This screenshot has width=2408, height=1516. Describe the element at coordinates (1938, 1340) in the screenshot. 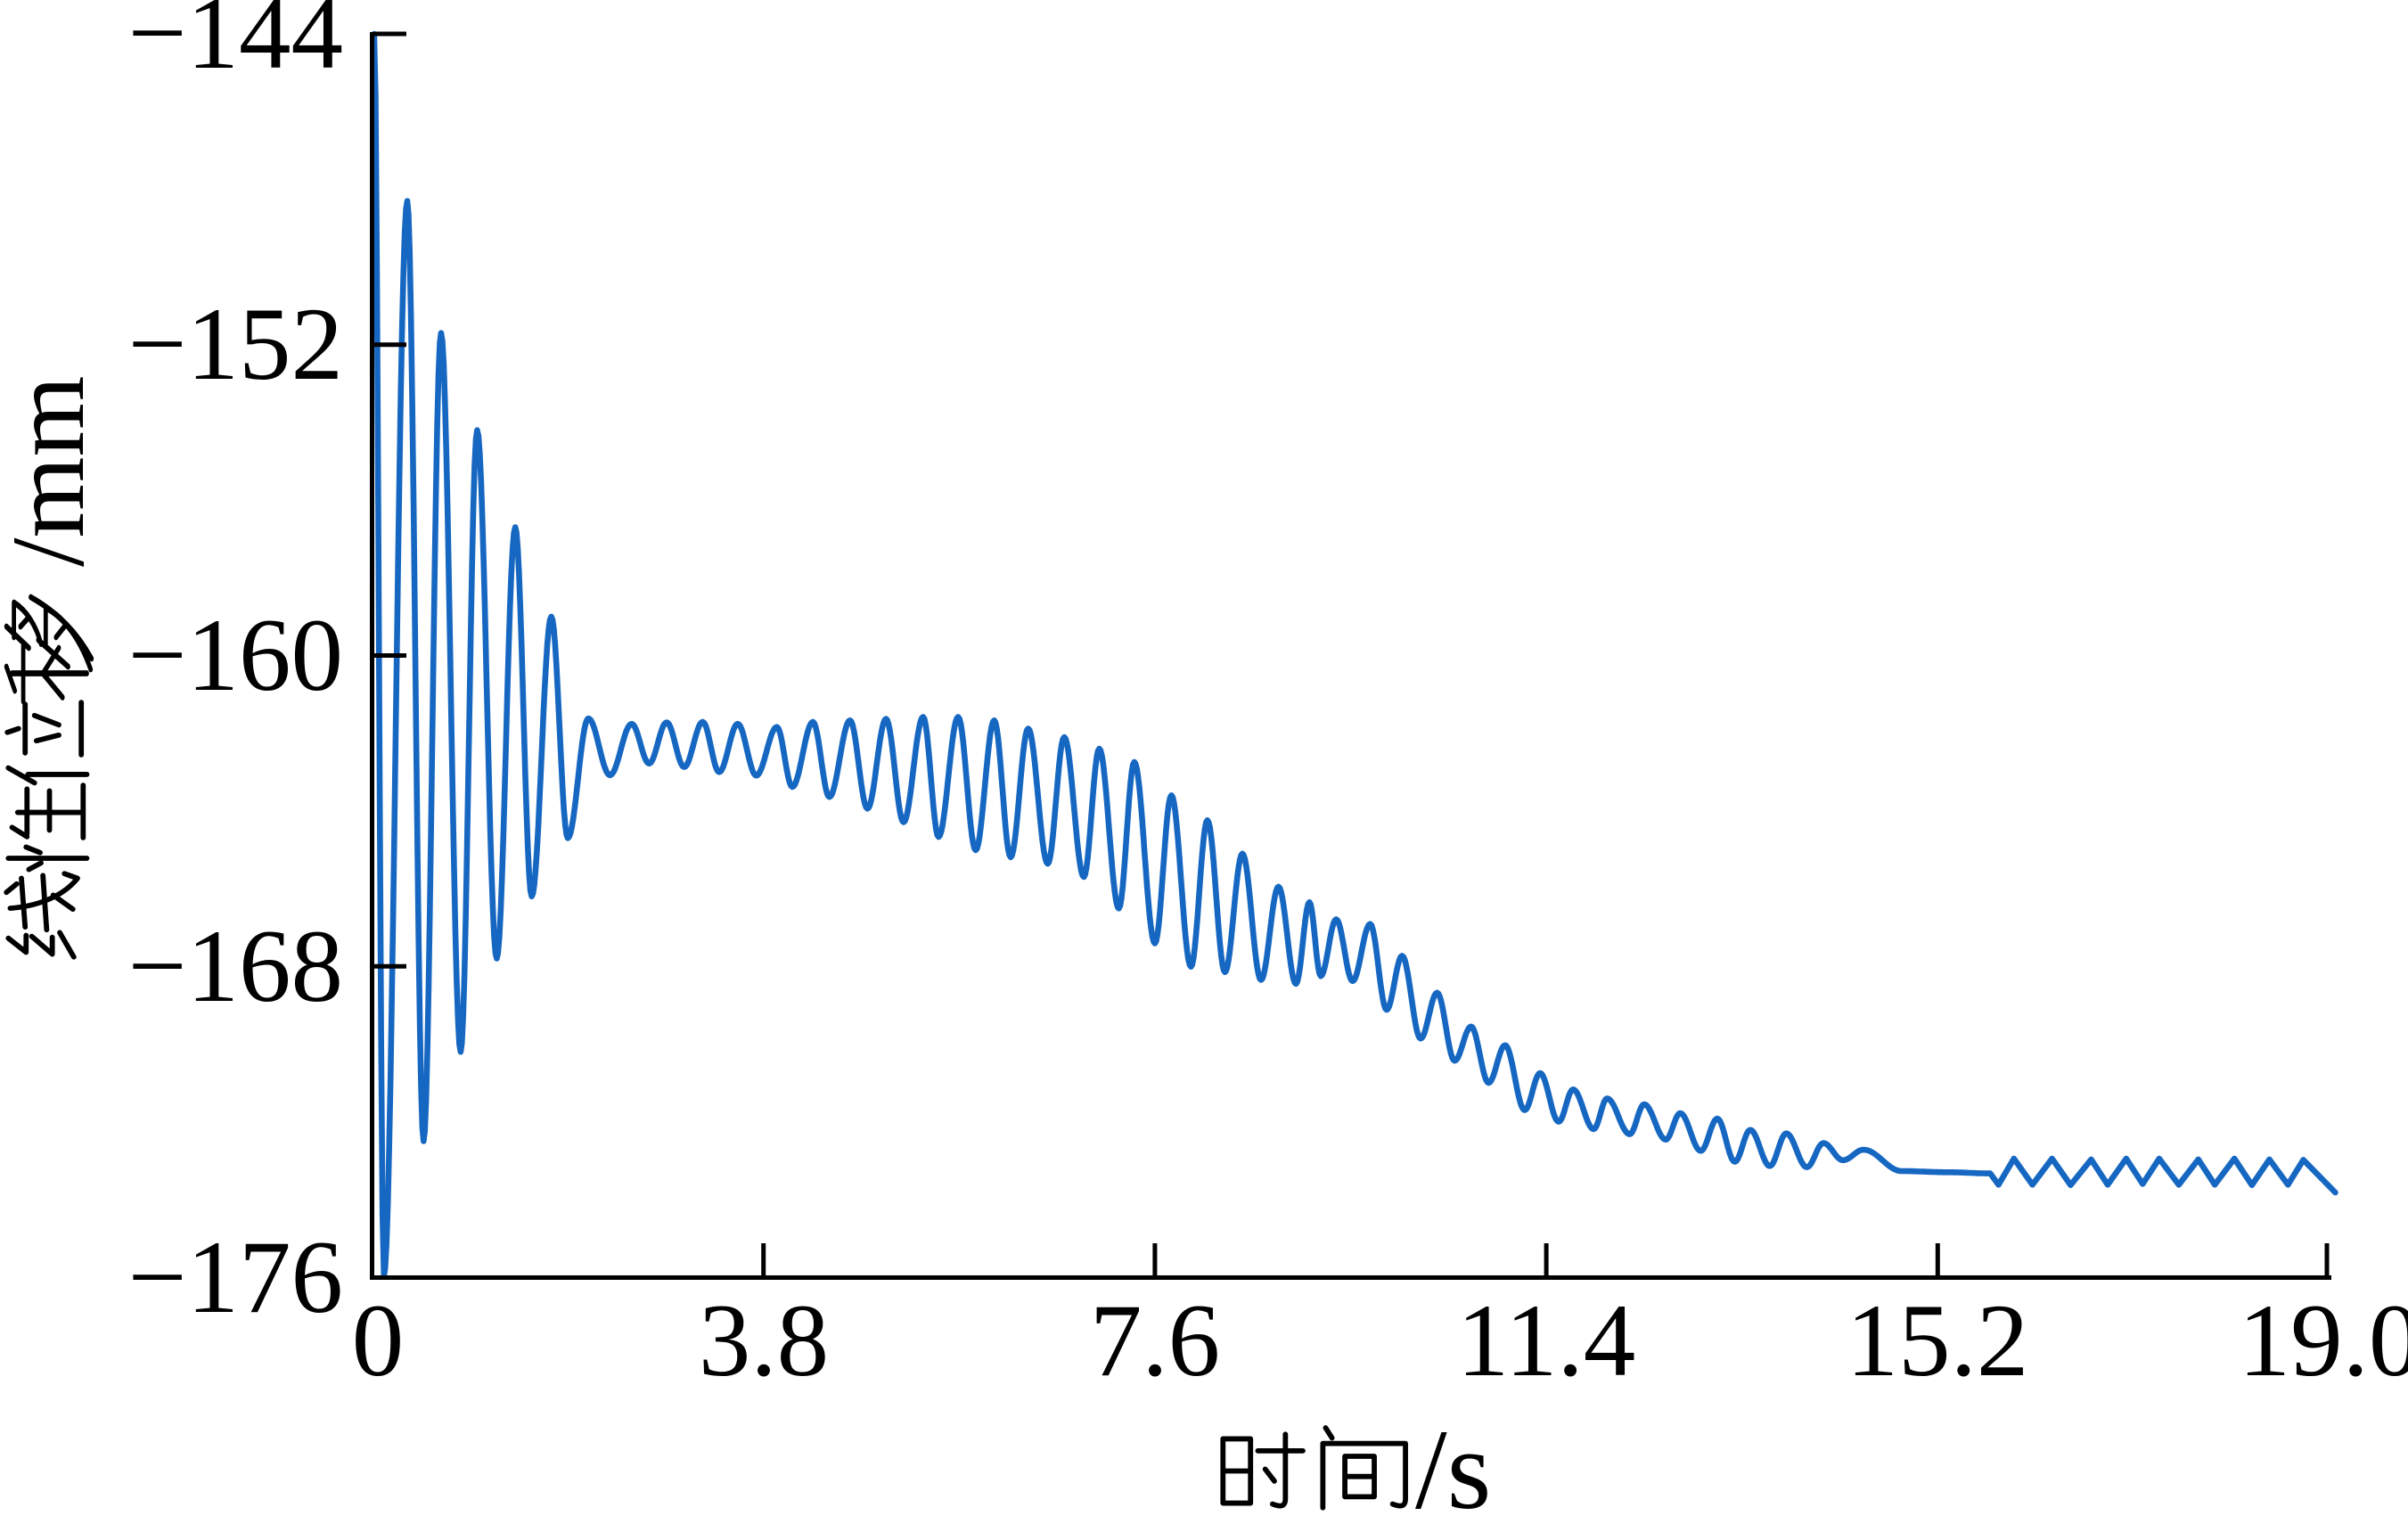

I see `svg-text: 15.2` at that location.